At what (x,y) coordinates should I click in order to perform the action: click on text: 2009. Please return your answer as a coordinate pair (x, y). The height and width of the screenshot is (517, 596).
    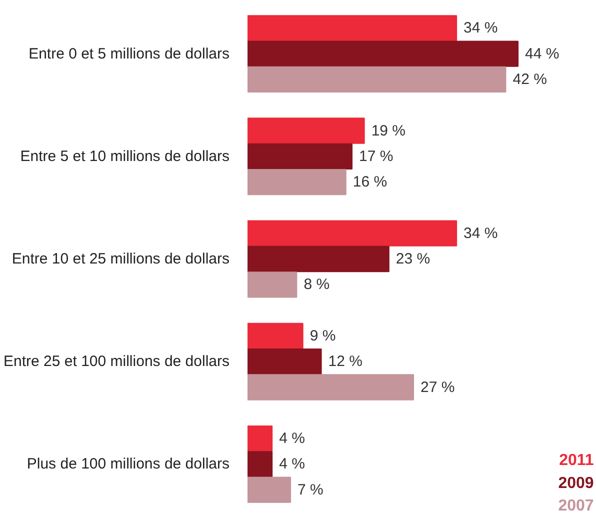
    Looking at the image, I should click on (576, 483).